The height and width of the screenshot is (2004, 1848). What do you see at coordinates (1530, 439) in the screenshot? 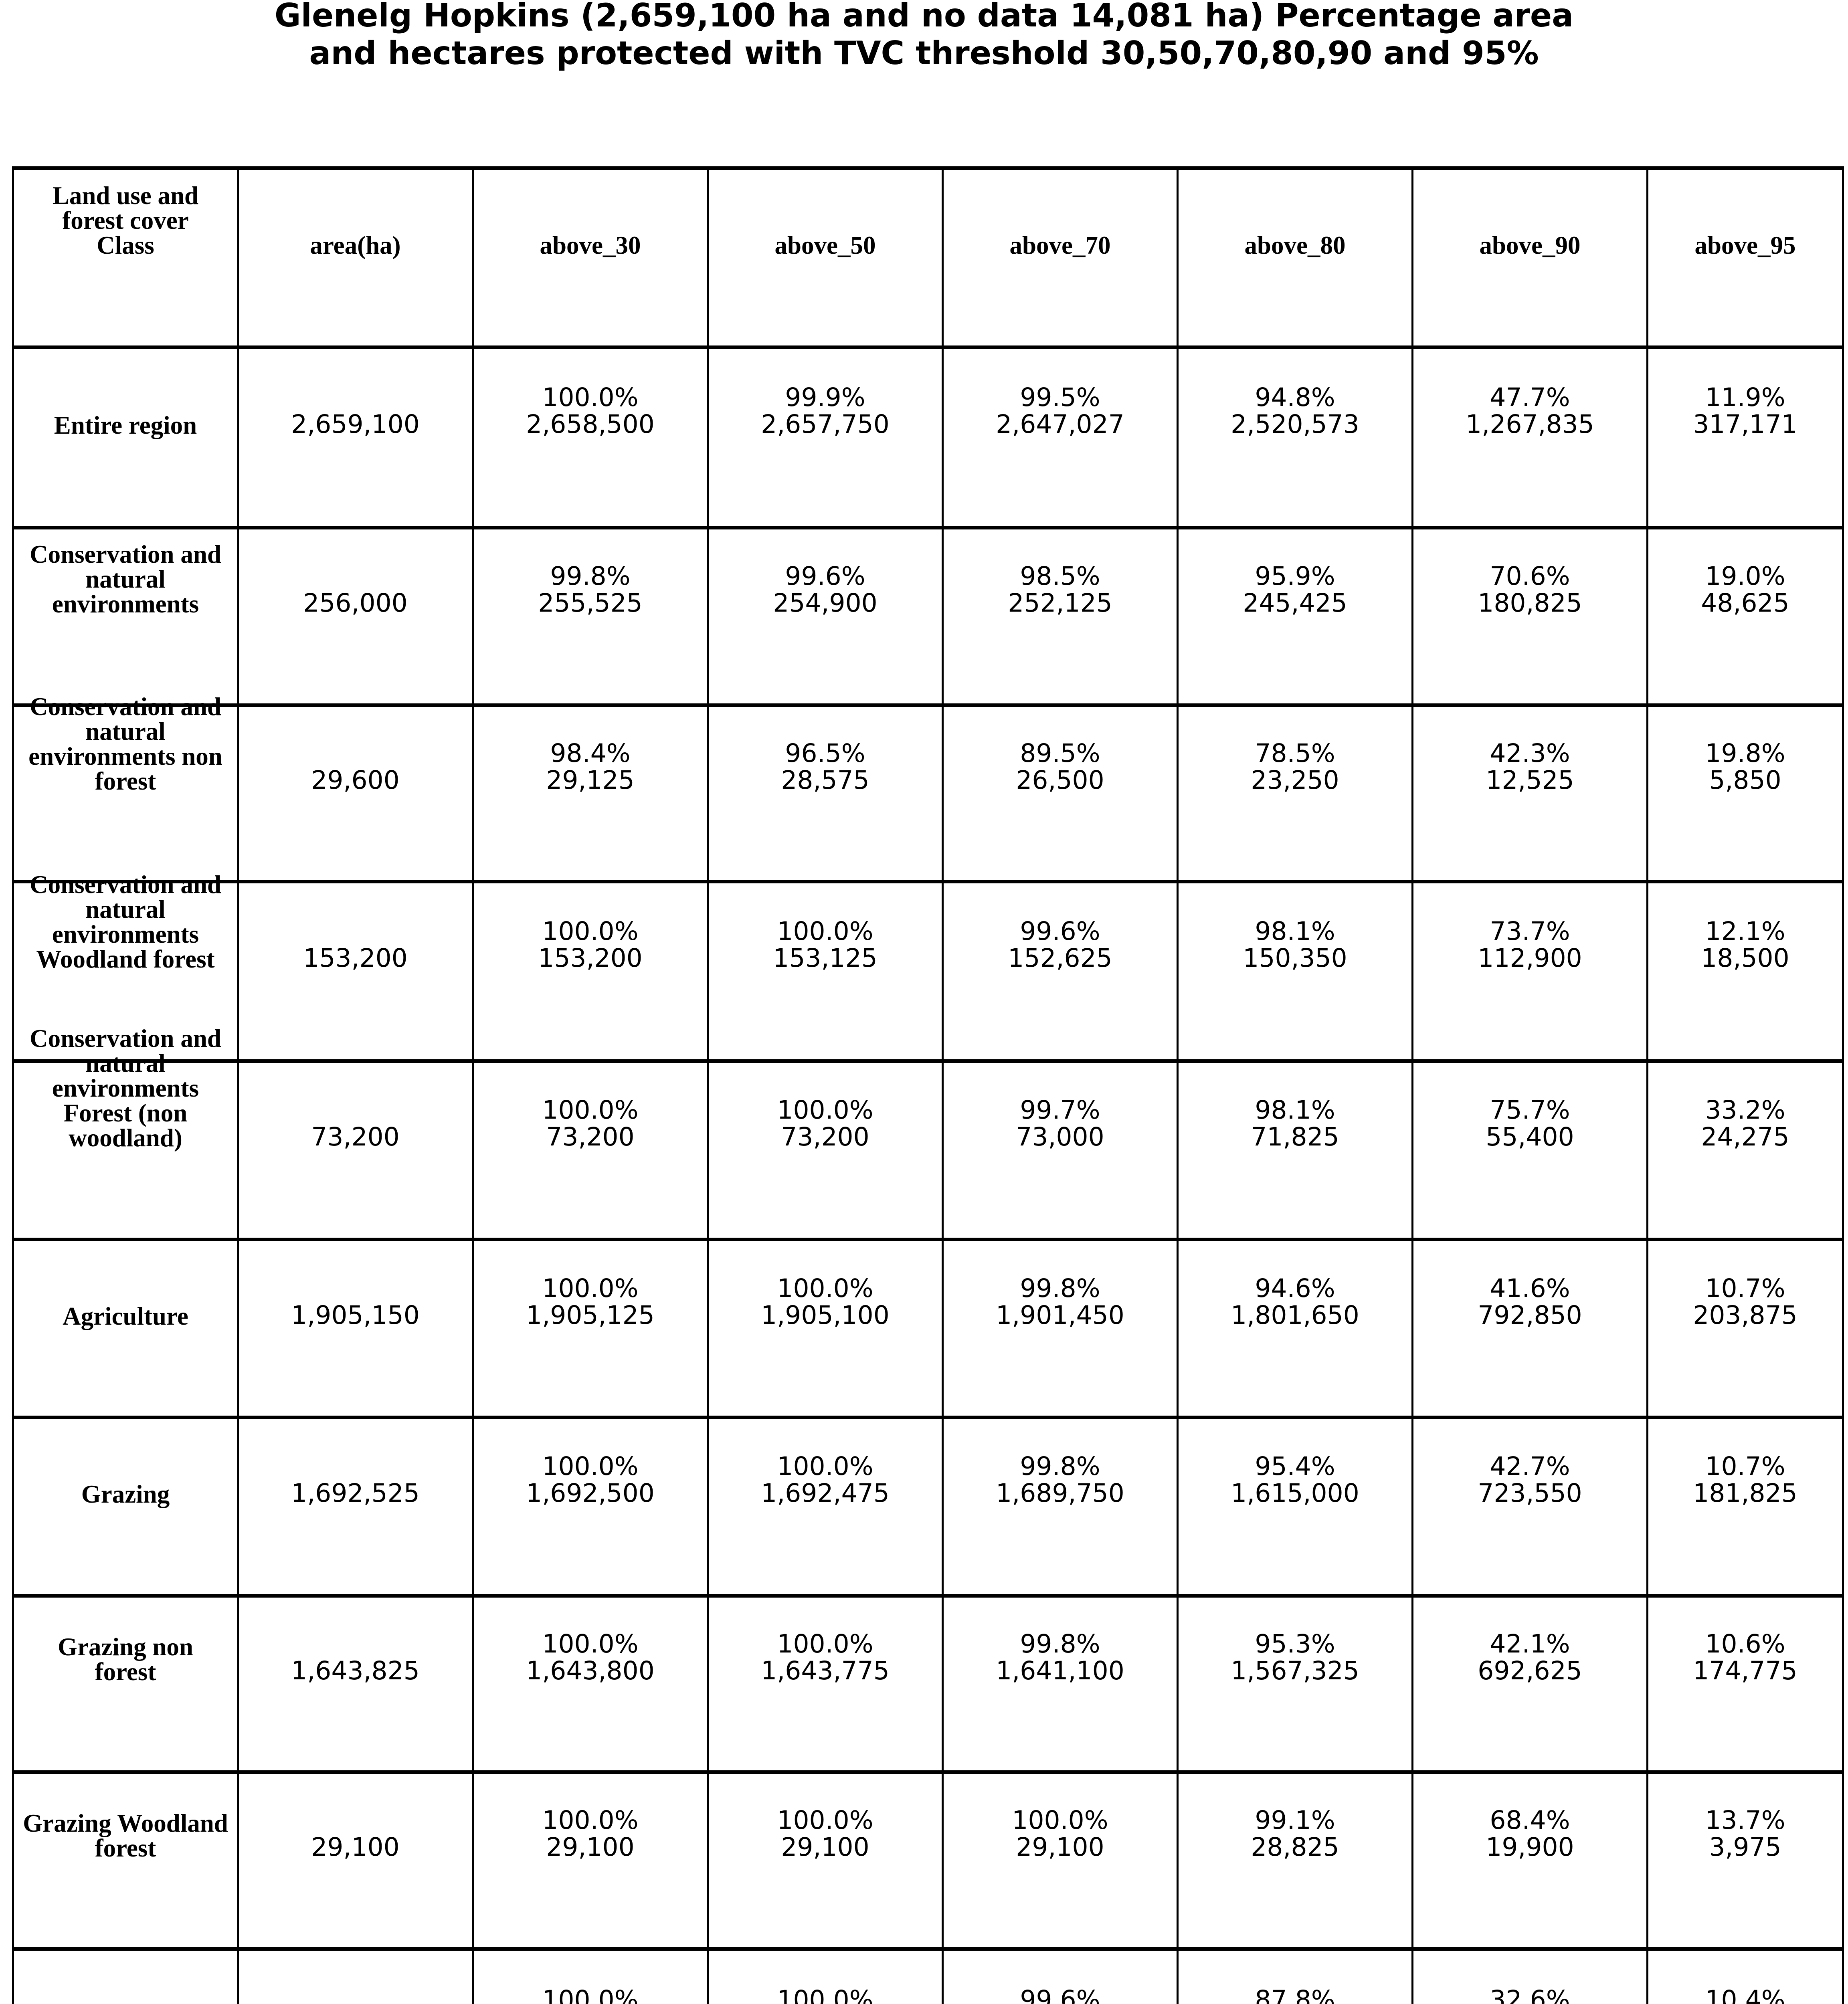
I see `value-cell: 47.7% 1,267,835` at bounding box center [1530, 439].